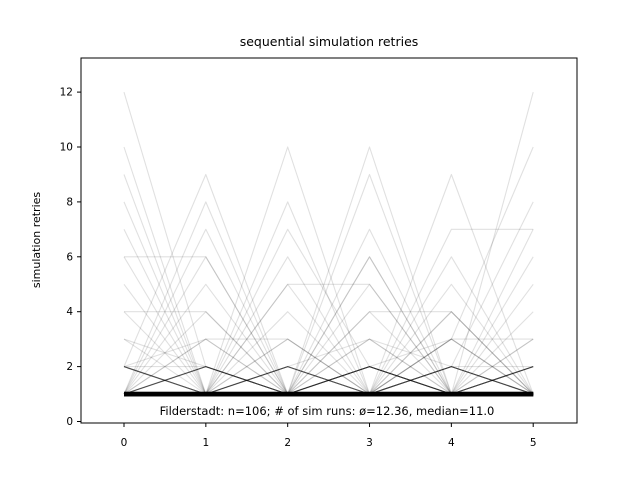 The width and height of the screenshot is (640, 480). I want to click on y-tick-label: 12, so click(66, 93).